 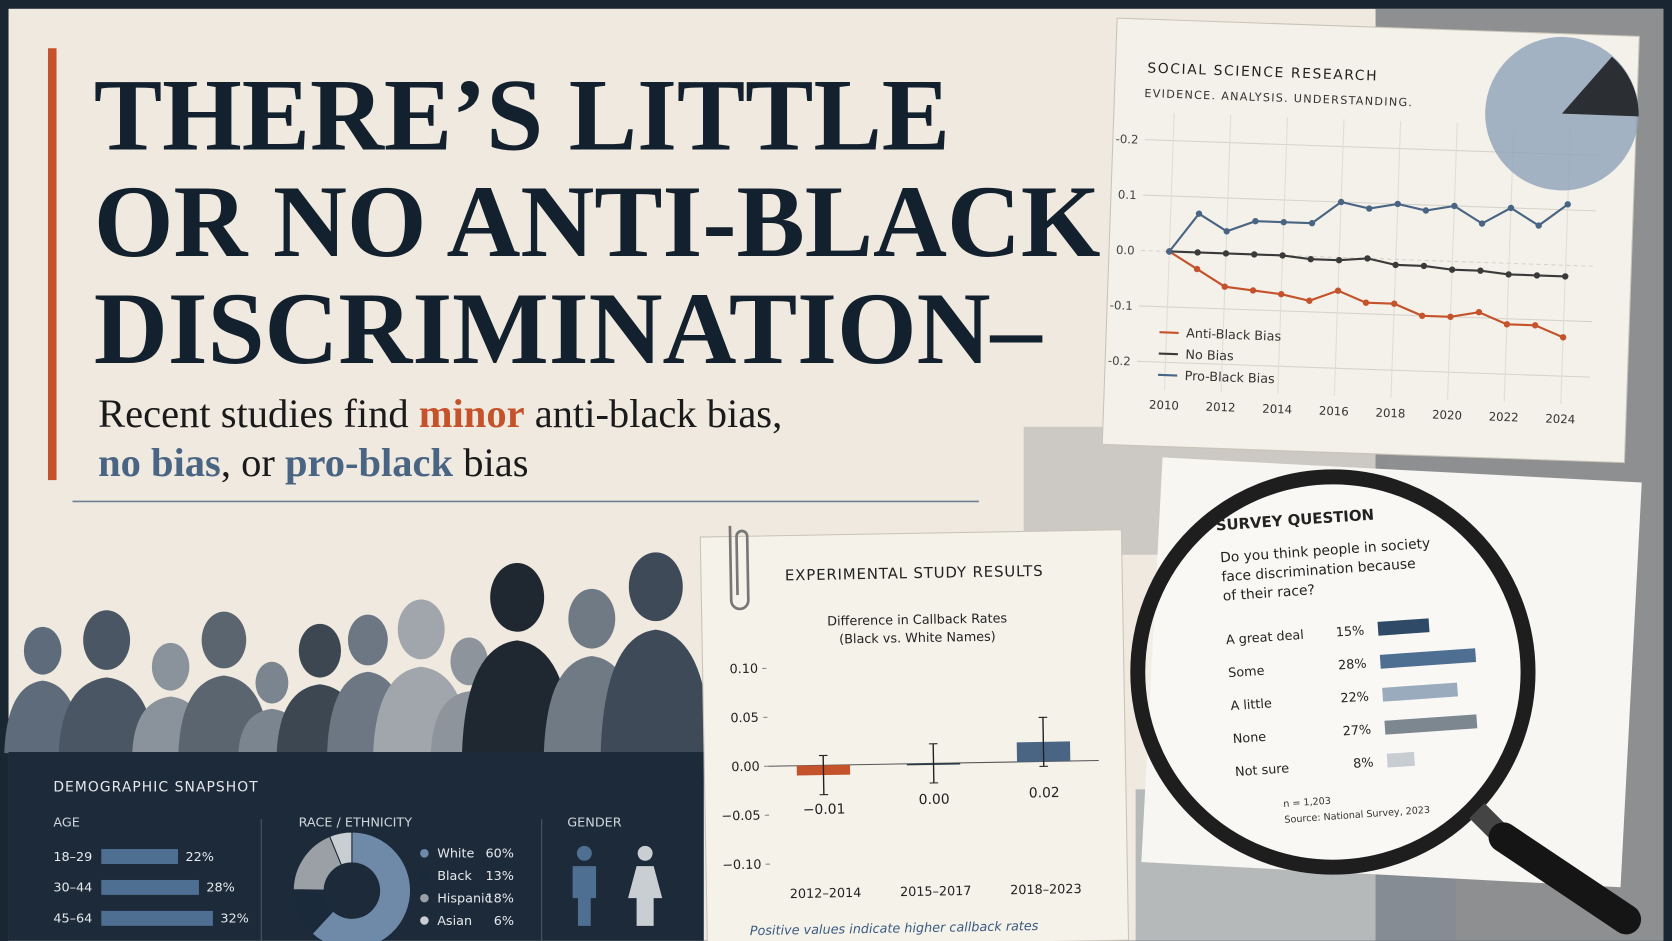 What do you see at coordinates (1044, 793) in the screenshot?
I see `value-label: 0.02` at bounding box center [1044, 793].